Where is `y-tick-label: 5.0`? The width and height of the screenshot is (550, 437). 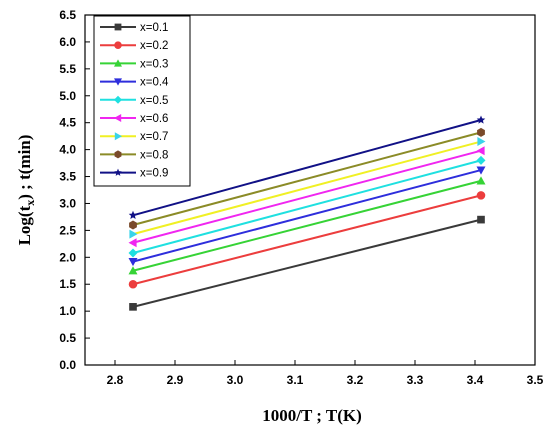 y-tick-label: 5.0 is located at coordinates (67, 96).